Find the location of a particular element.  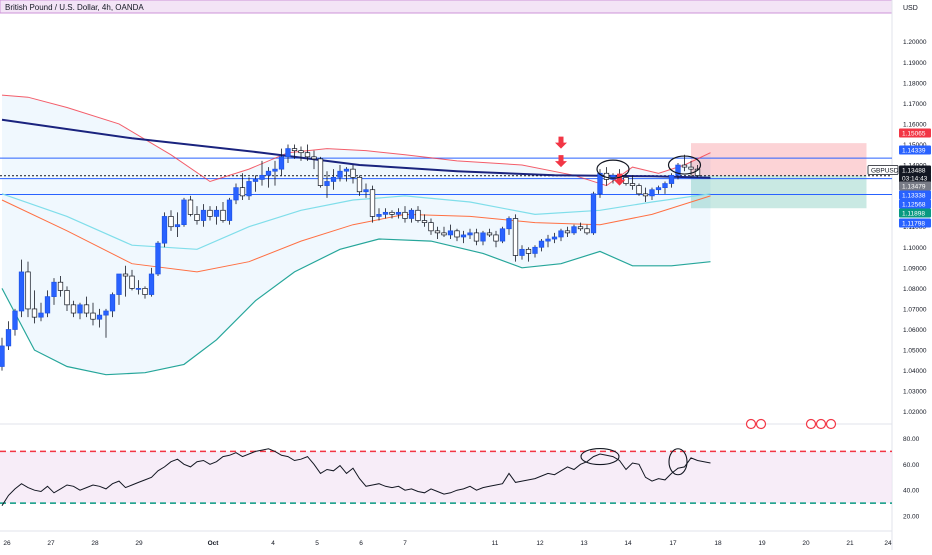

hand-drawn-circle is located at coordinates (684, 165).